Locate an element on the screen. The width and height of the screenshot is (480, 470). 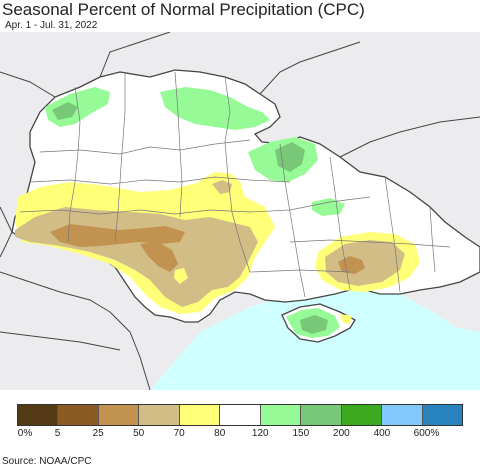
legend-tick-label: 120 is located at coordinates (260, 433).